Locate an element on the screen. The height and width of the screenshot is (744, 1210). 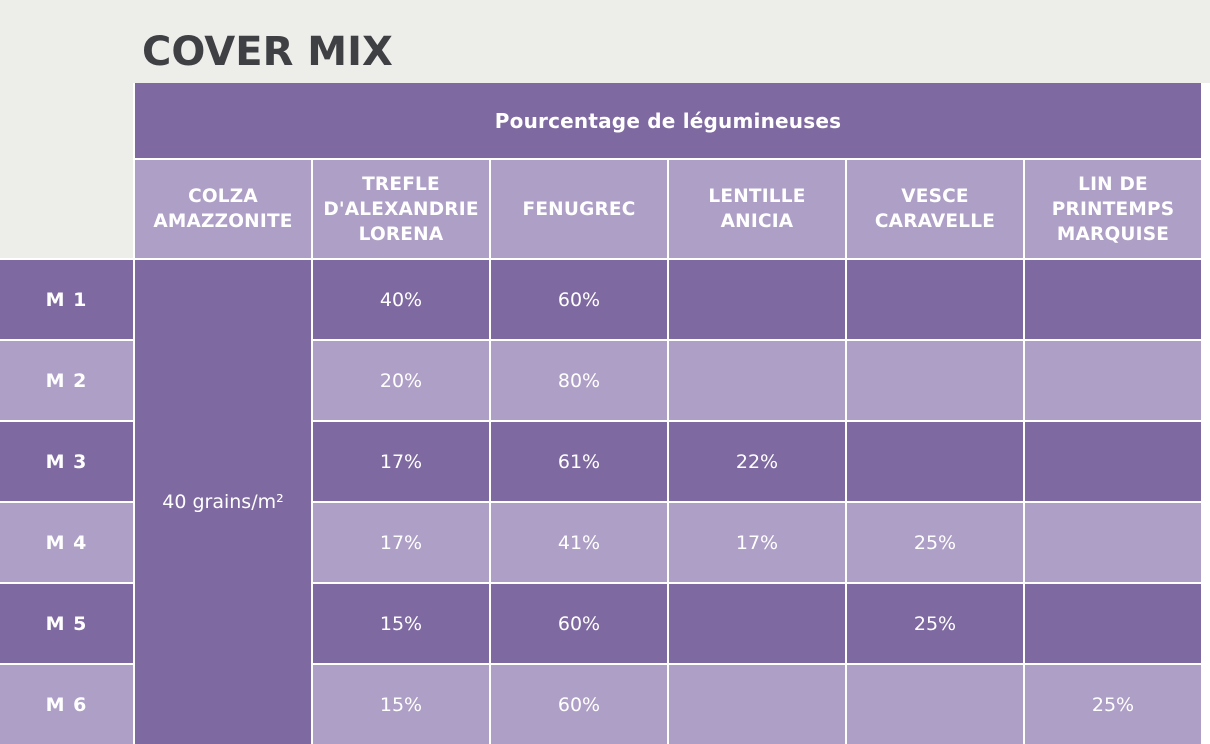
table-cell: 41% is located at coordinates (579, 542).